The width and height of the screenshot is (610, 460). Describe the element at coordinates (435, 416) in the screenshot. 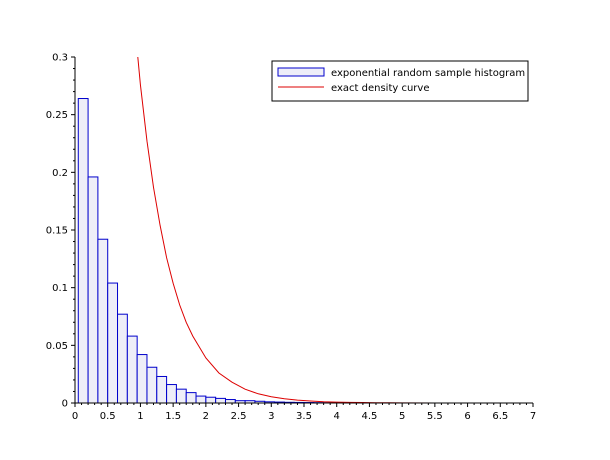

I see `x-tick-label: 5.5` at that location.